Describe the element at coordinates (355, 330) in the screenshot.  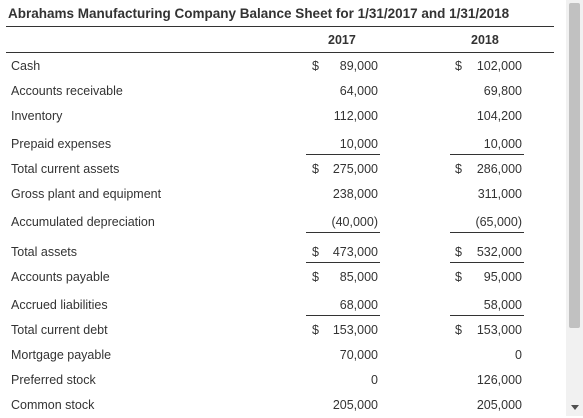
I see `value-2017: 153,000` at that location.